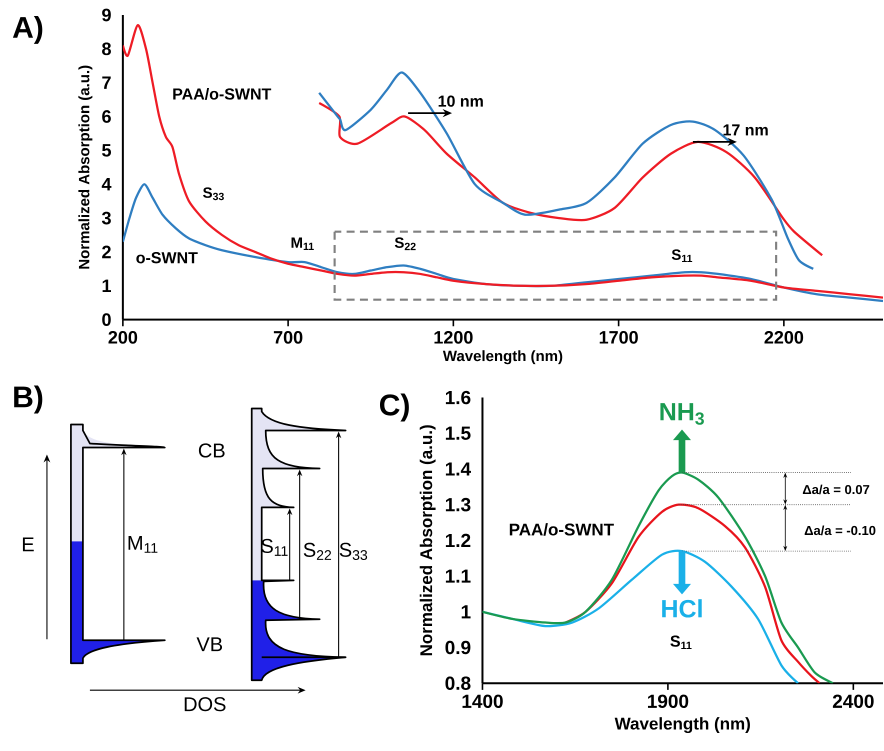  What do you see at coordinates (458, 683) in the screenshot?
I see `y-tick-label: 0.8` at bounding box center [458, 683].